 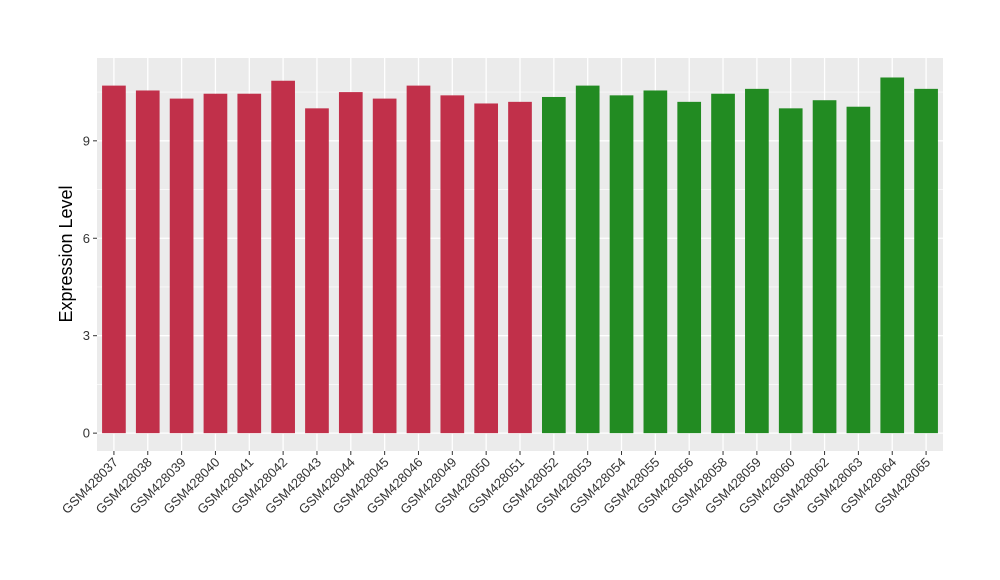 I want to click on bar-GSM428045, so click(x=384, y=266).